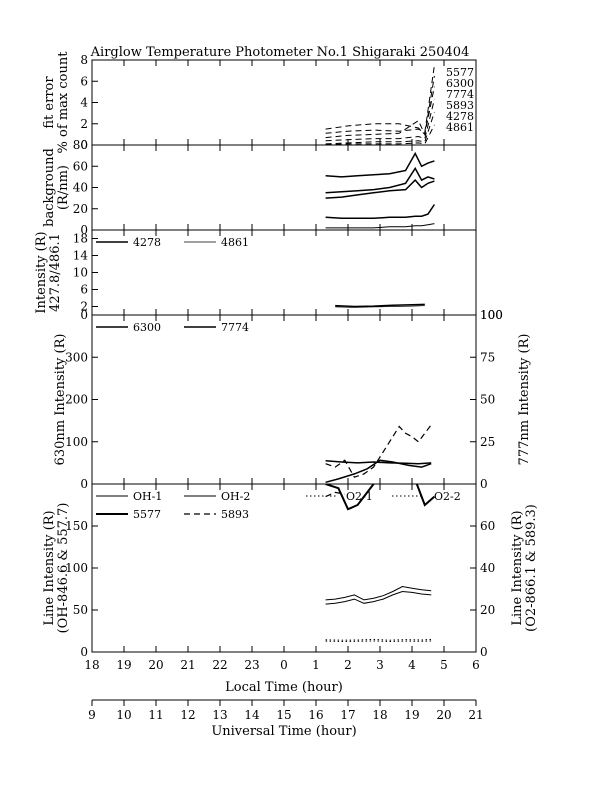 This screenshot has height=792, width=612. I want to click on y-tick-label: 60, so click(80, 166).